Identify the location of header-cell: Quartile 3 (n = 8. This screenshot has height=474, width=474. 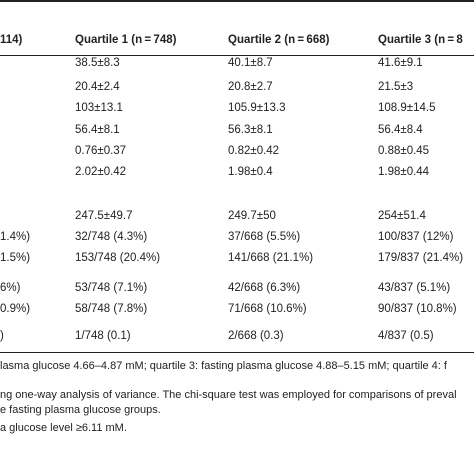
(420, 40).